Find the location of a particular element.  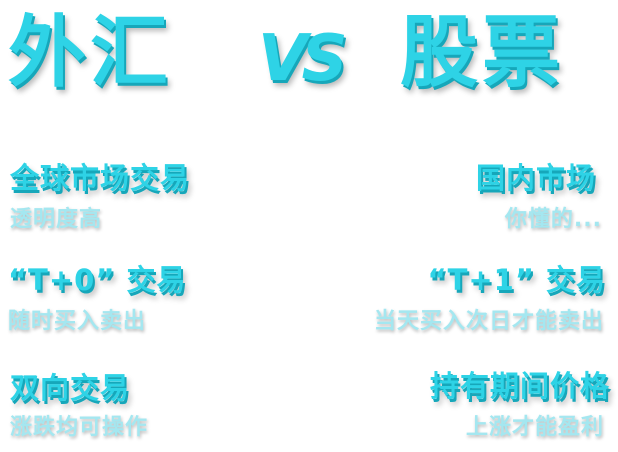

stock-domestic-market-heading: 国内市场 is located at coordinates (535, 178).